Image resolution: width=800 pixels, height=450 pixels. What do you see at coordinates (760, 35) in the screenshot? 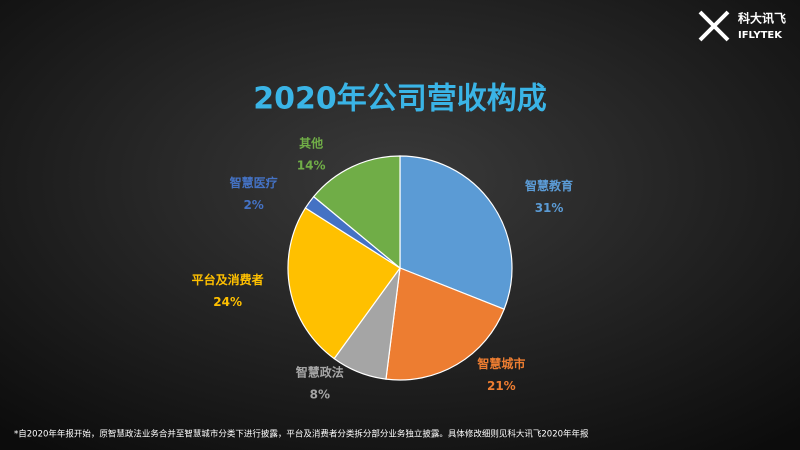
I see `logo-brand: IFLYTEK` at bounding box center [760, 35].